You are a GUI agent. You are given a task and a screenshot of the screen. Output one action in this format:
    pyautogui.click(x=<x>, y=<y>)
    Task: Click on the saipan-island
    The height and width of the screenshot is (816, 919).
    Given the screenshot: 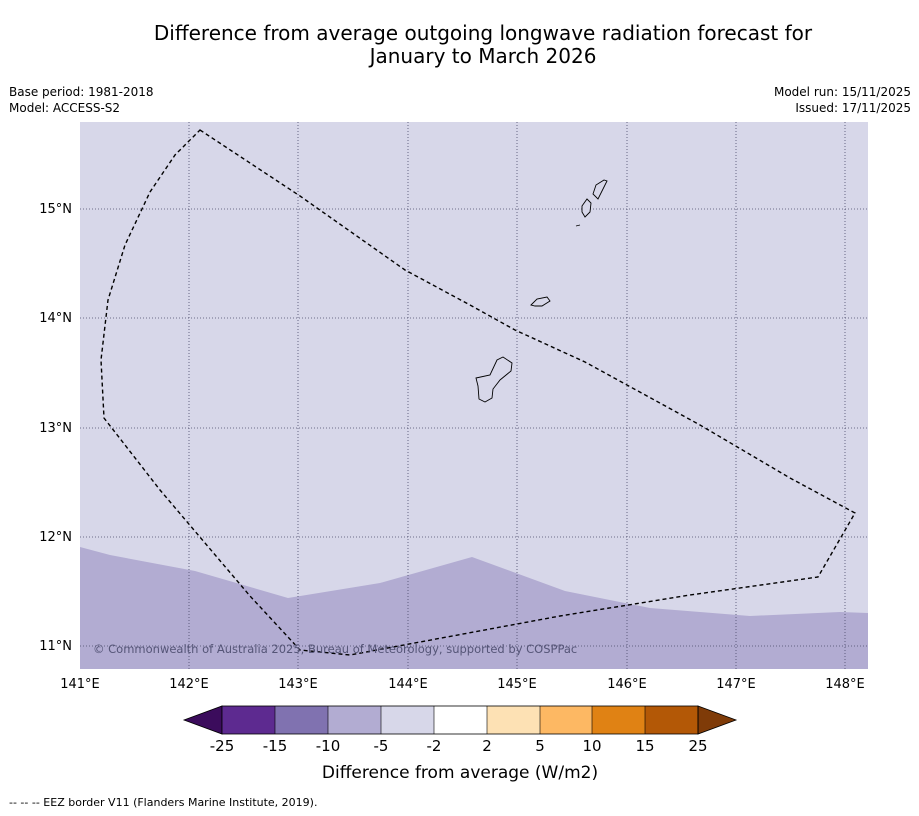 What is the action you would take?
    pyautogui.click(x=600, y=189)
    